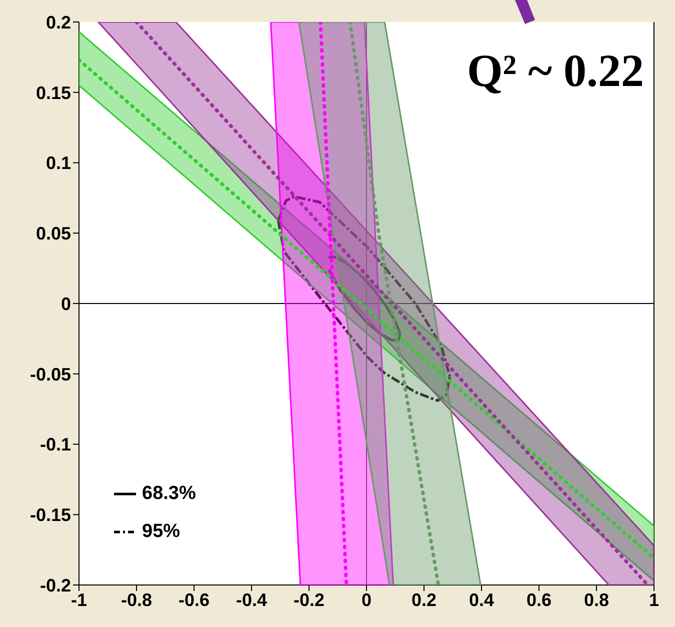 The image size is (675, 627). Describe the element at coordinates (366, 600) in the screenshot. I see `x-tick-label: 0` at that location.